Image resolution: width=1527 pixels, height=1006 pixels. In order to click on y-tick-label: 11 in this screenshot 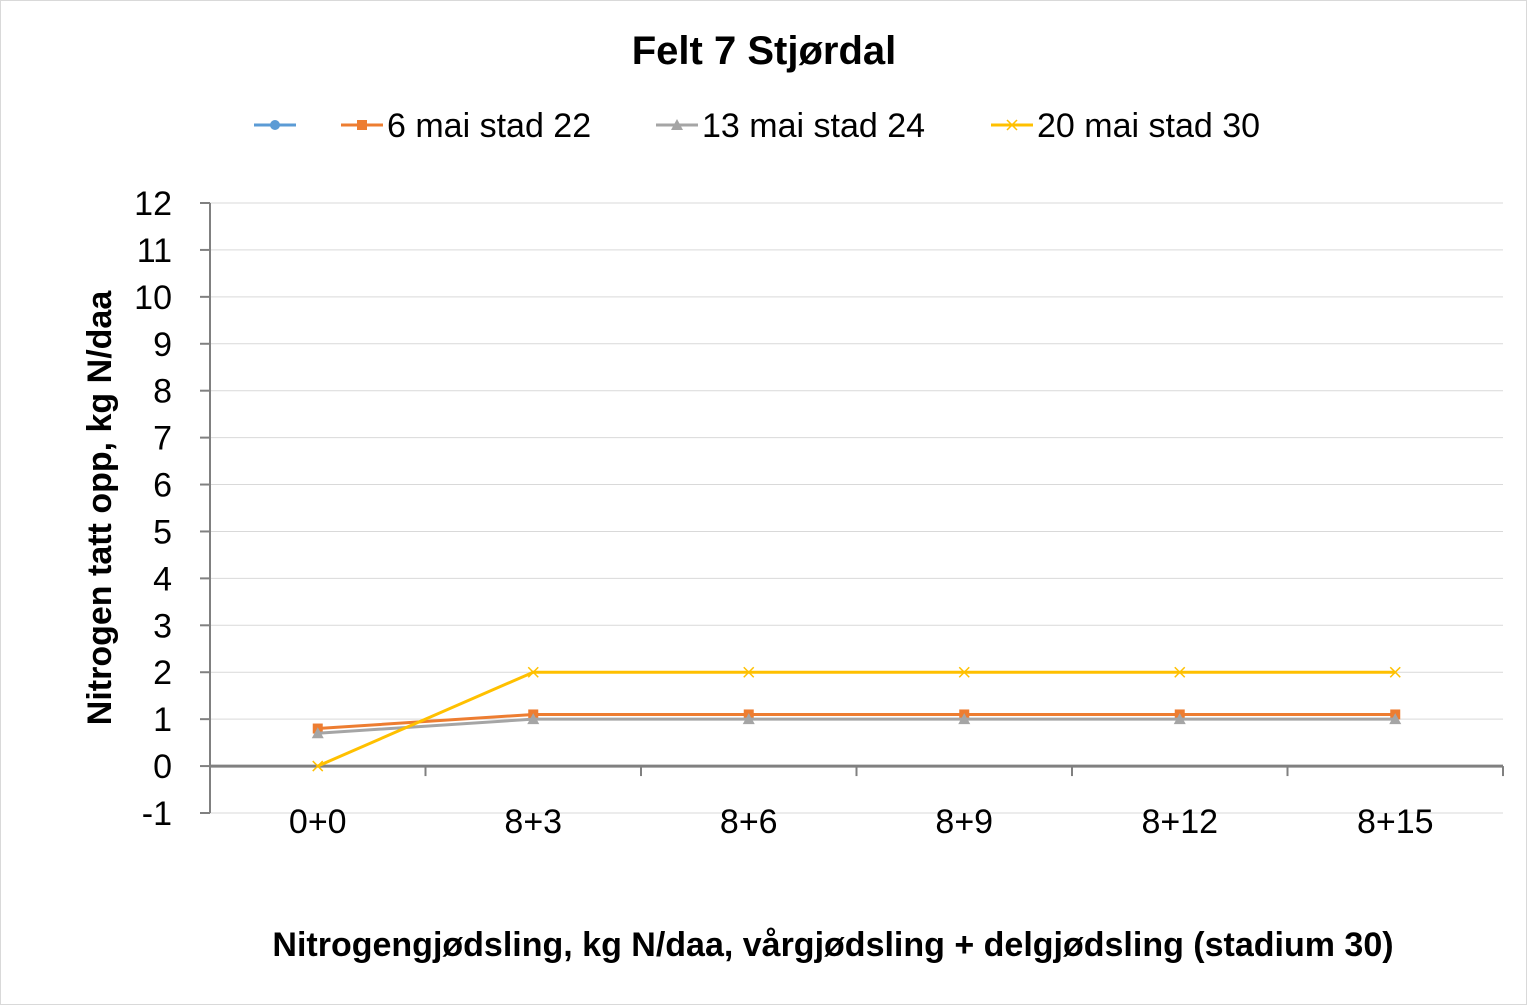, I will do `click(154, 251)`.